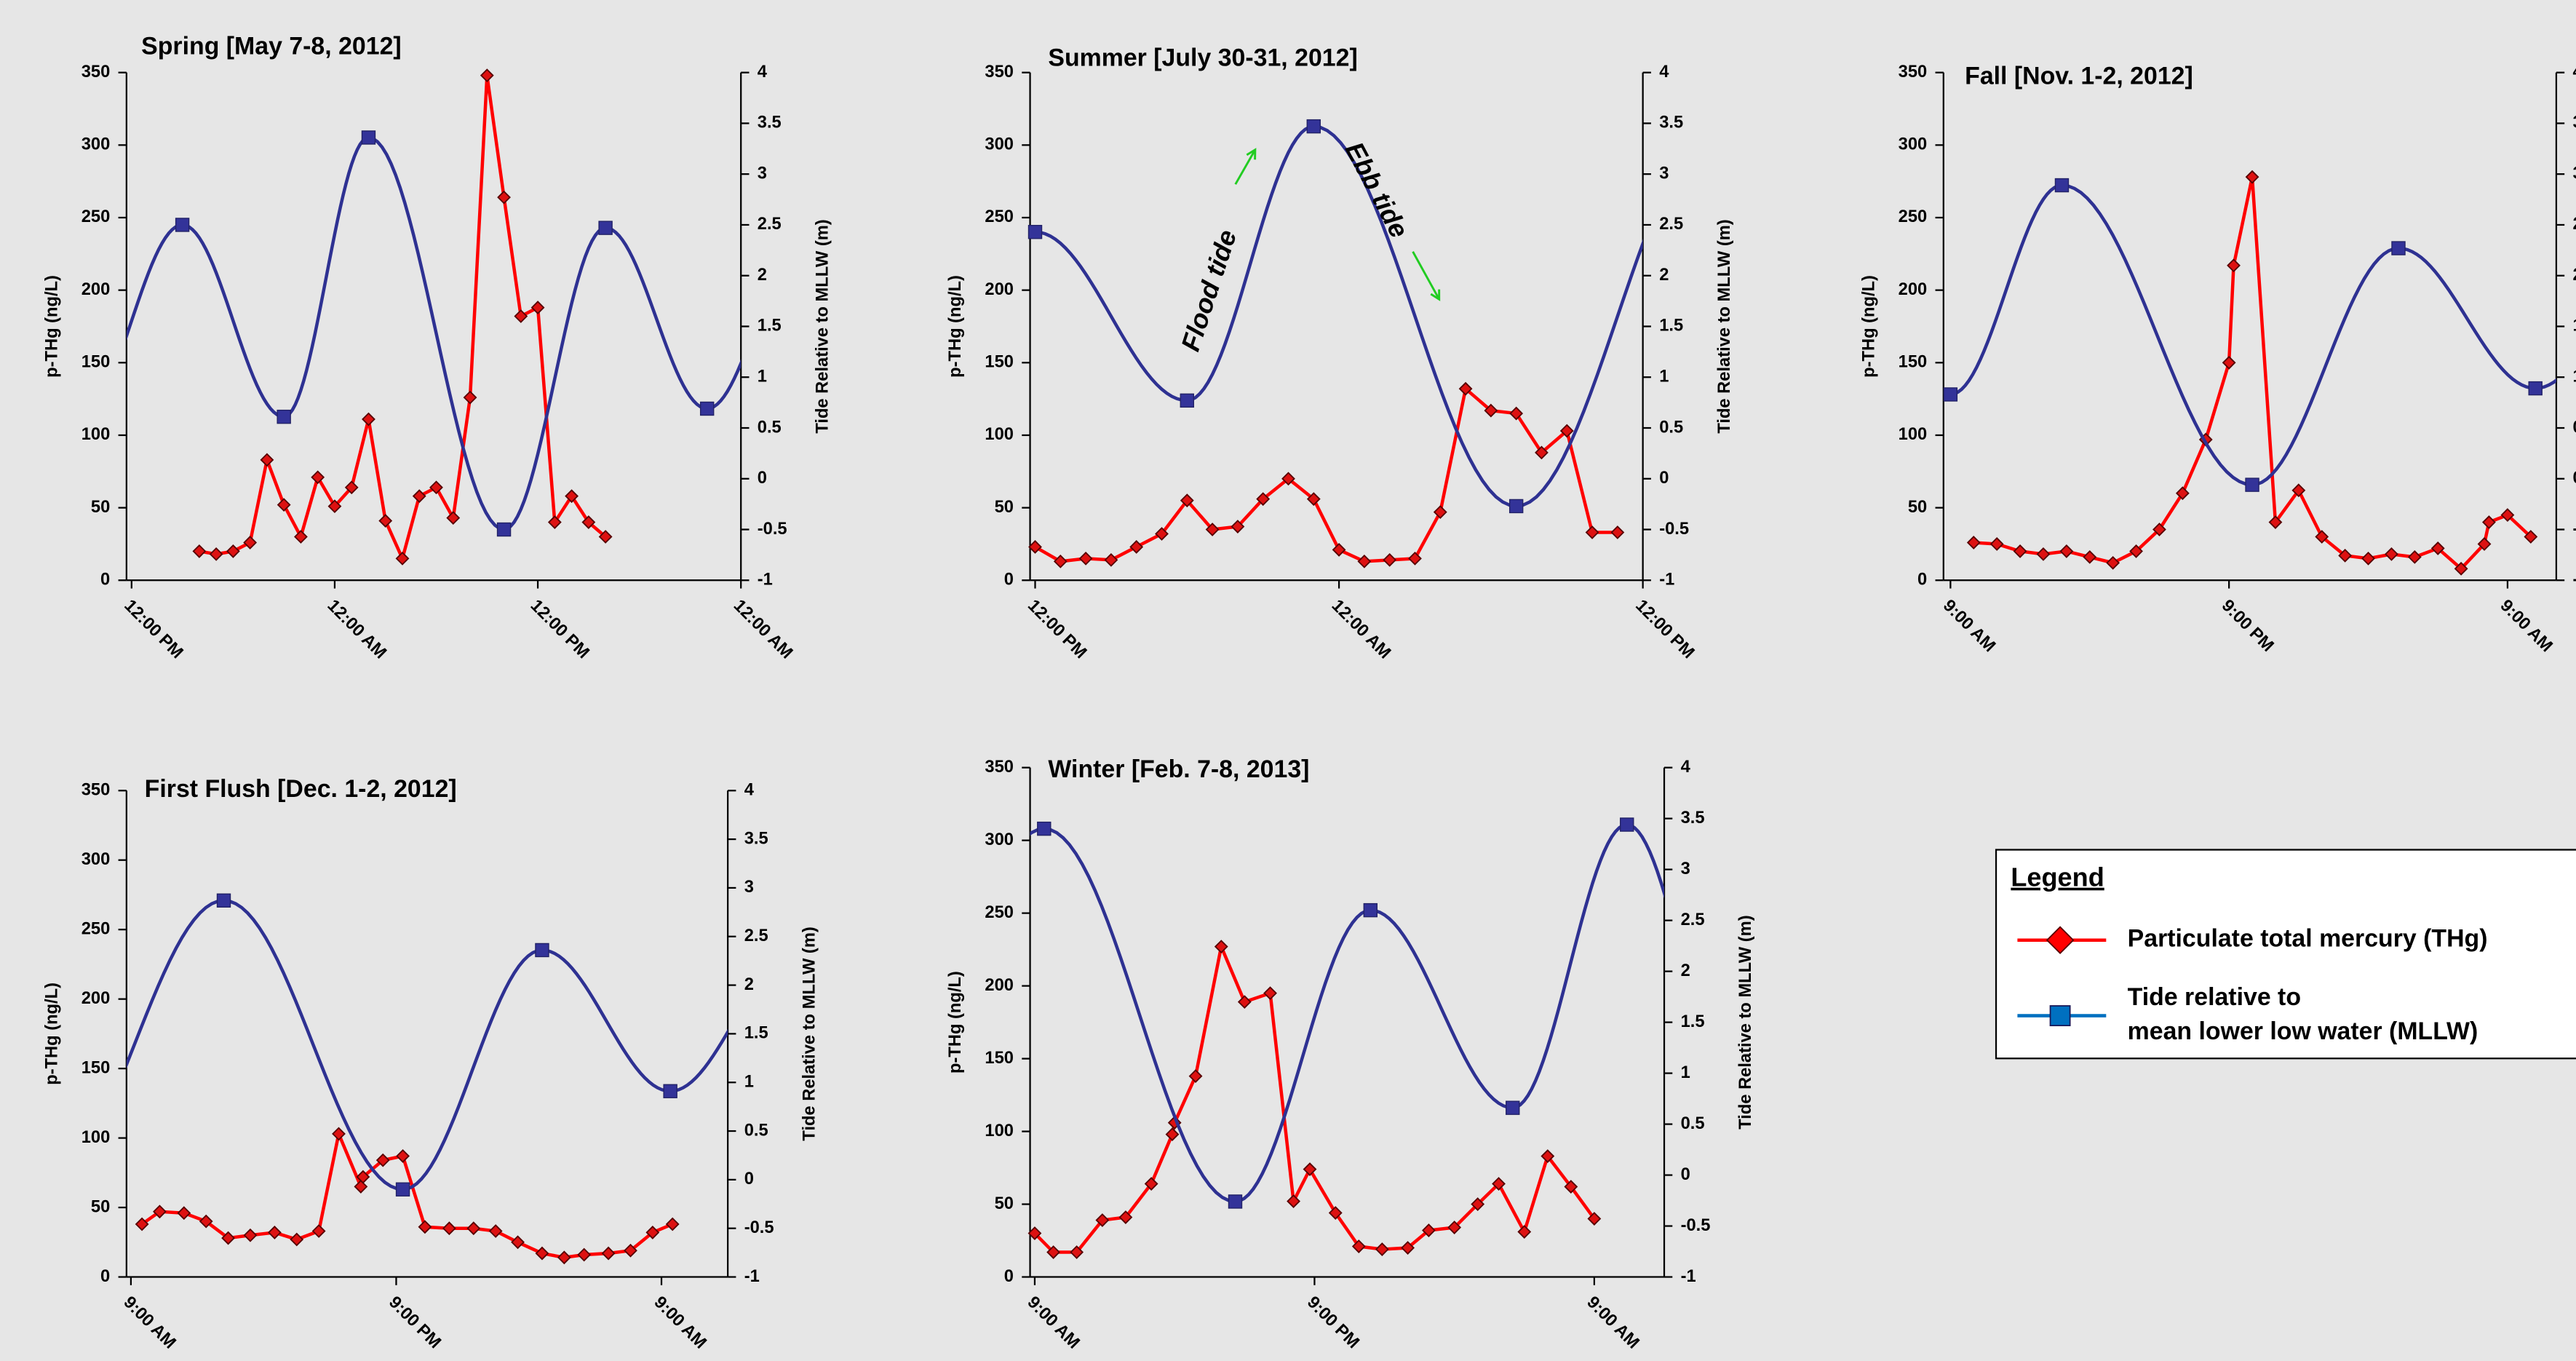 The image size is (2576, 1361). I want to click on legend-label: Particulate total mercury (THg), so click(2308, 939).